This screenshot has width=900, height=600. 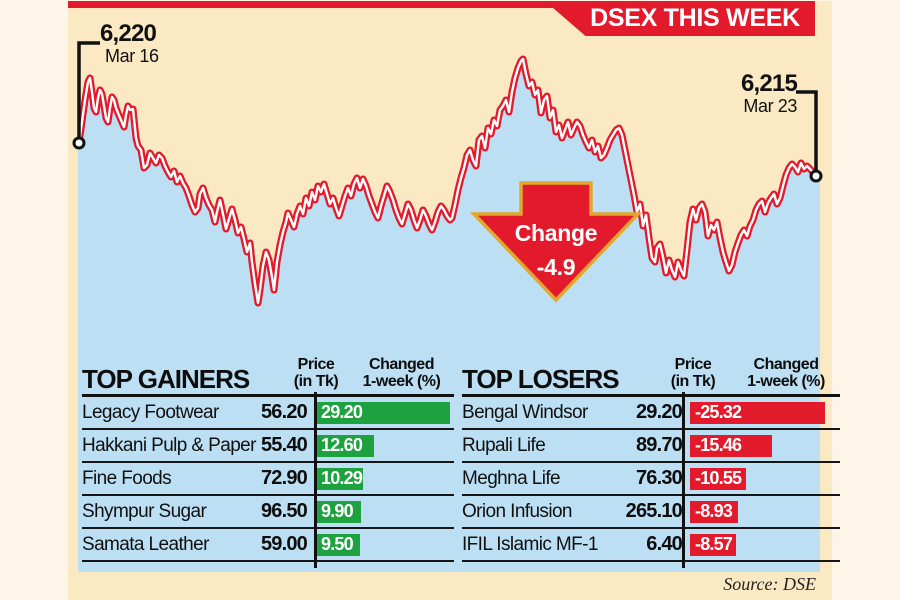 What do you see at coordinates (556, 233) in the screenshot?
I see `change-label: Change` at bounding box center [556, 233].